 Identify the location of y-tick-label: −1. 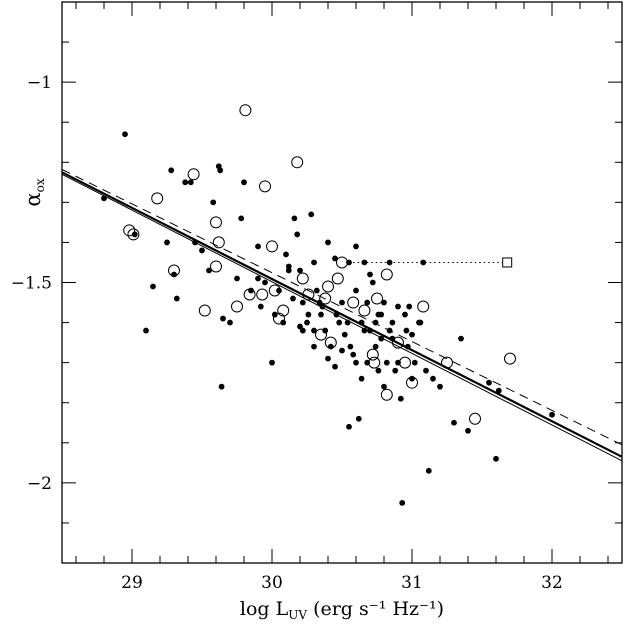
(39, 83).